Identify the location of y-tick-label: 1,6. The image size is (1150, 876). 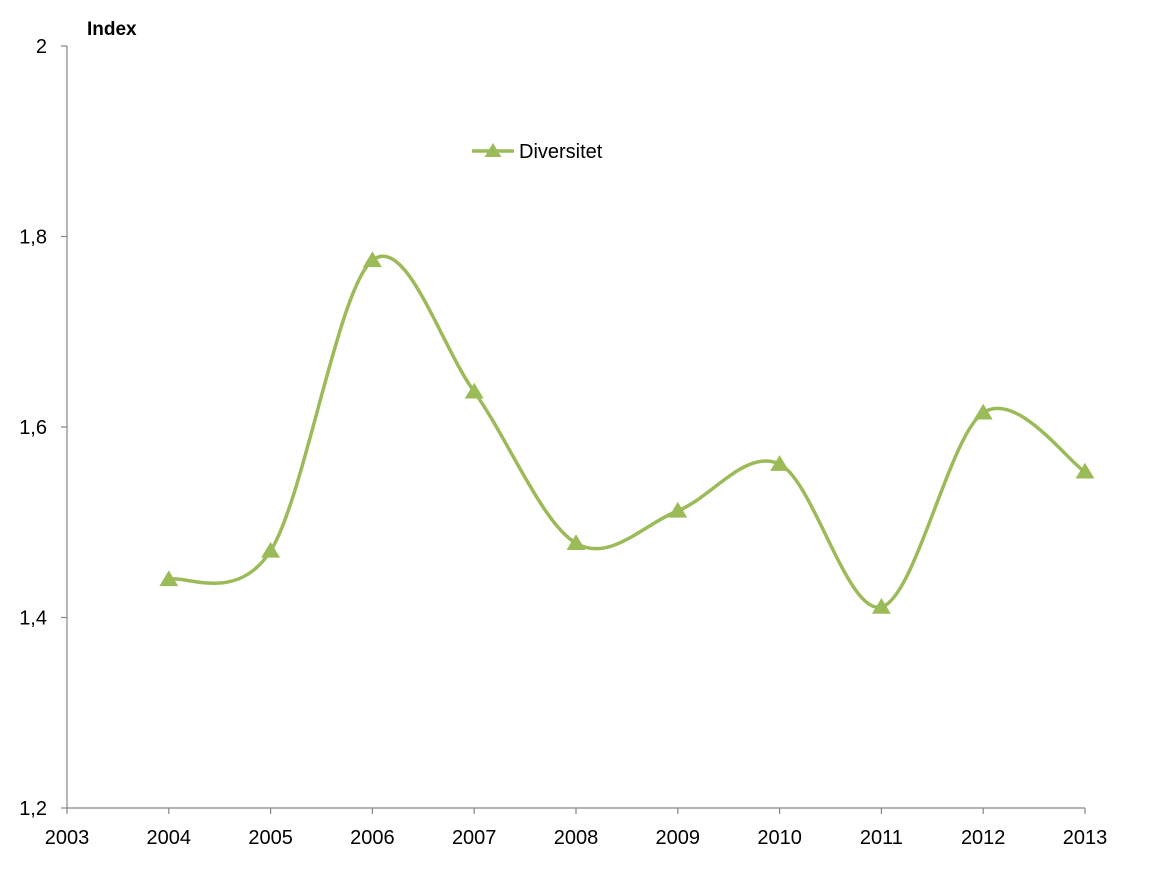
(33, 428).